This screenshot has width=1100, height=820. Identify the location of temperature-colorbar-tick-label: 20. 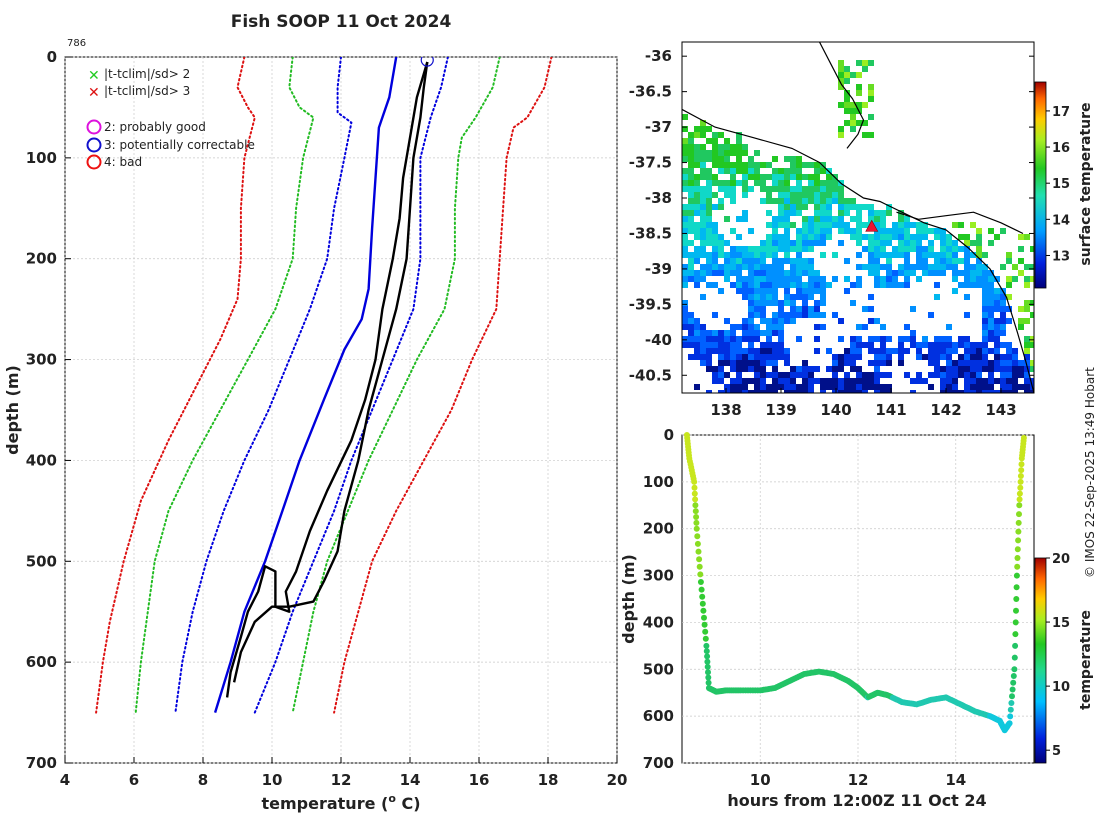
(1061, 559).